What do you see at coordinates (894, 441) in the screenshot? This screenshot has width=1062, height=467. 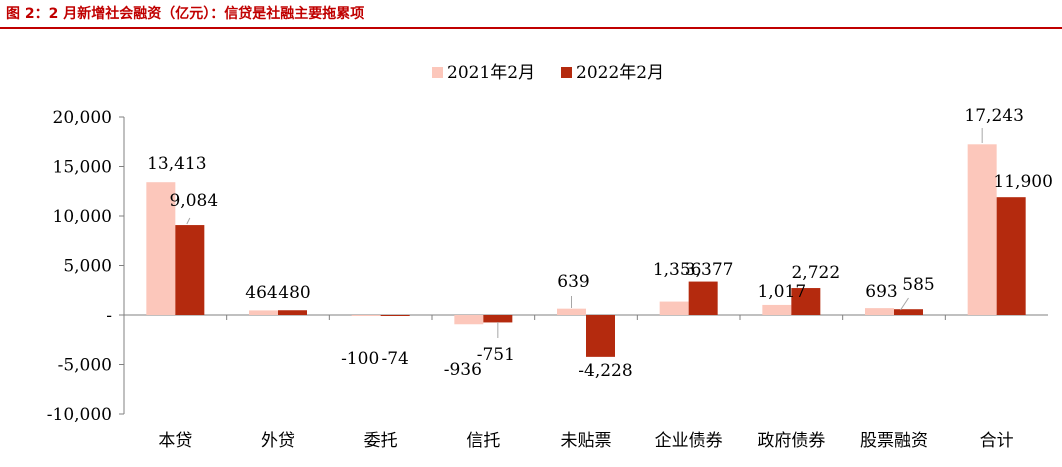 I see `x-category-label: 股票融资` at bounding box center [894, 441].